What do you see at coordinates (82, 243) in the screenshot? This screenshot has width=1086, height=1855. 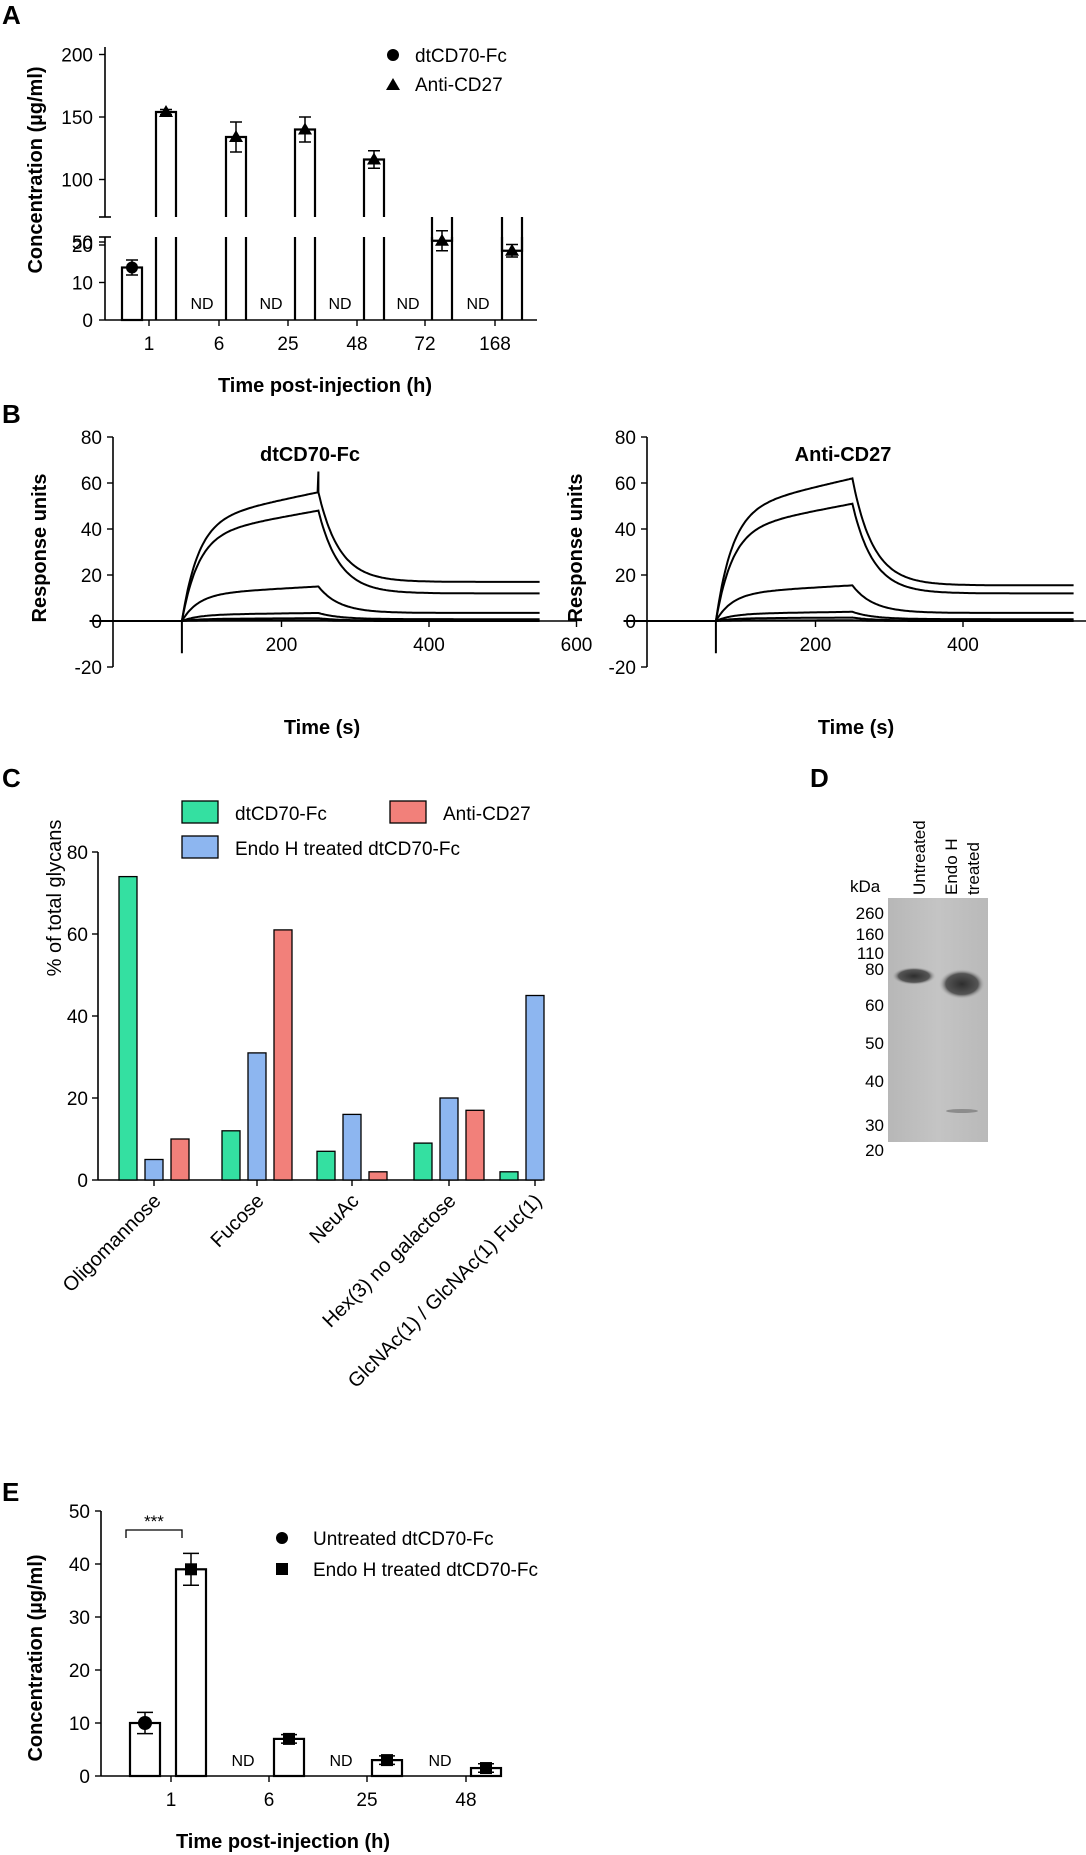 I see `axis-a-ytick-label: 50` at bounding box center [82, 243].